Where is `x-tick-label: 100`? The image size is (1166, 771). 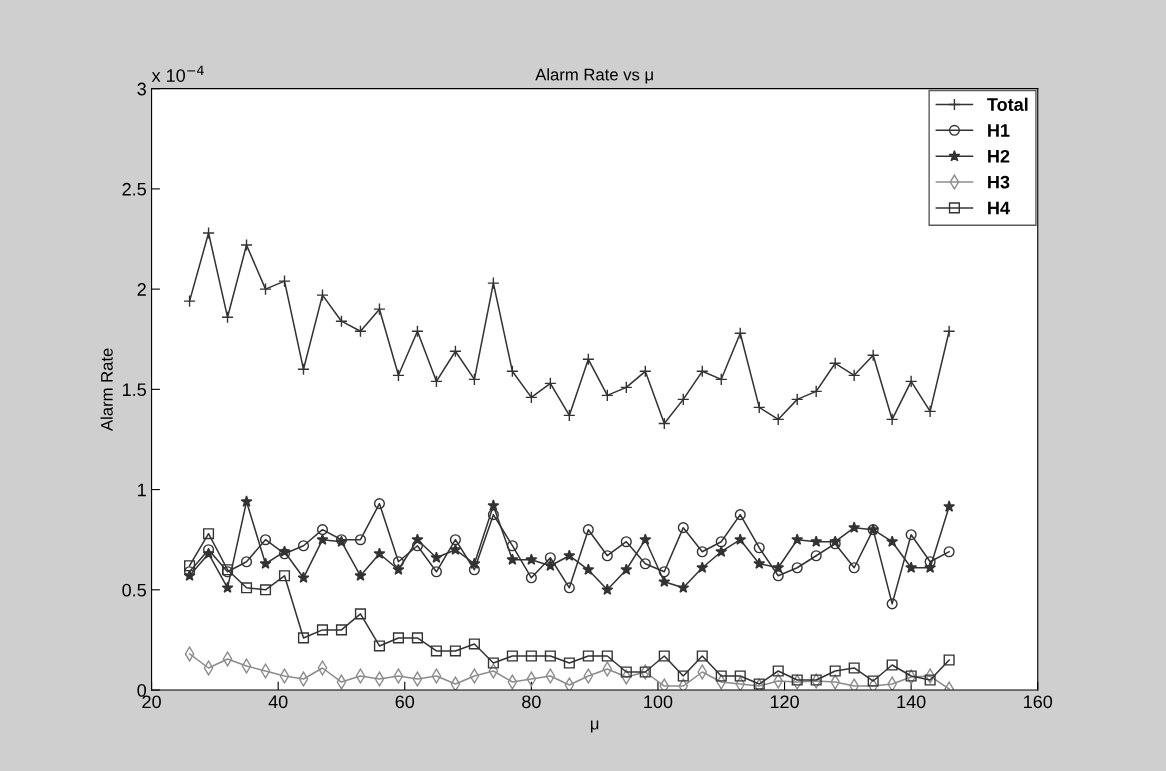
x-tick-label: 100 is located at coordinates (658, 702).